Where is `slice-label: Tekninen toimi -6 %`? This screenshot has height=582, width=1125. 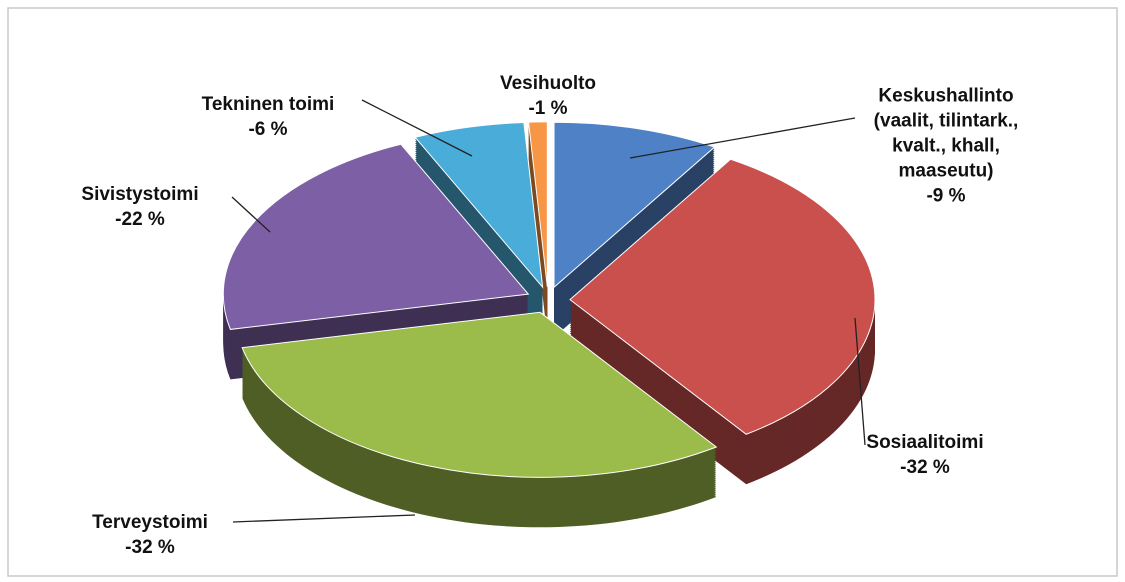 slice-label: Tekninen toimi -6 % is located at coordinates (268, 117).